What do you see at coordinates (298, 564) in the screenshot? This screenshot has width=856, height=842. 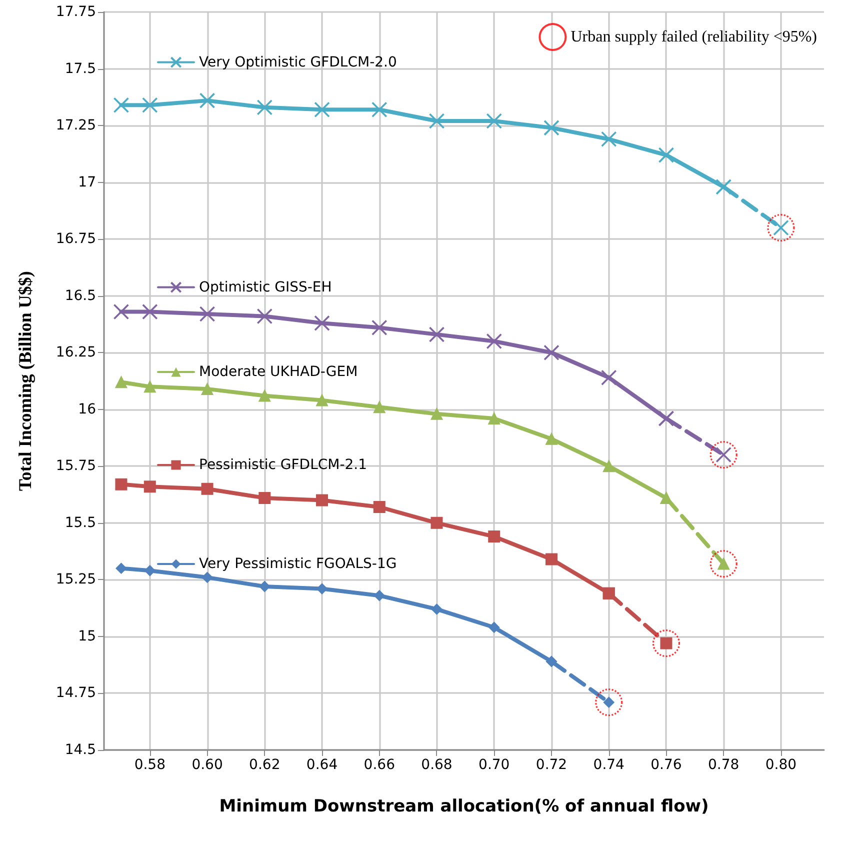 I see `legend-label: Very Pessimistic FGOALS-1G` at bounding box center [298, 564].